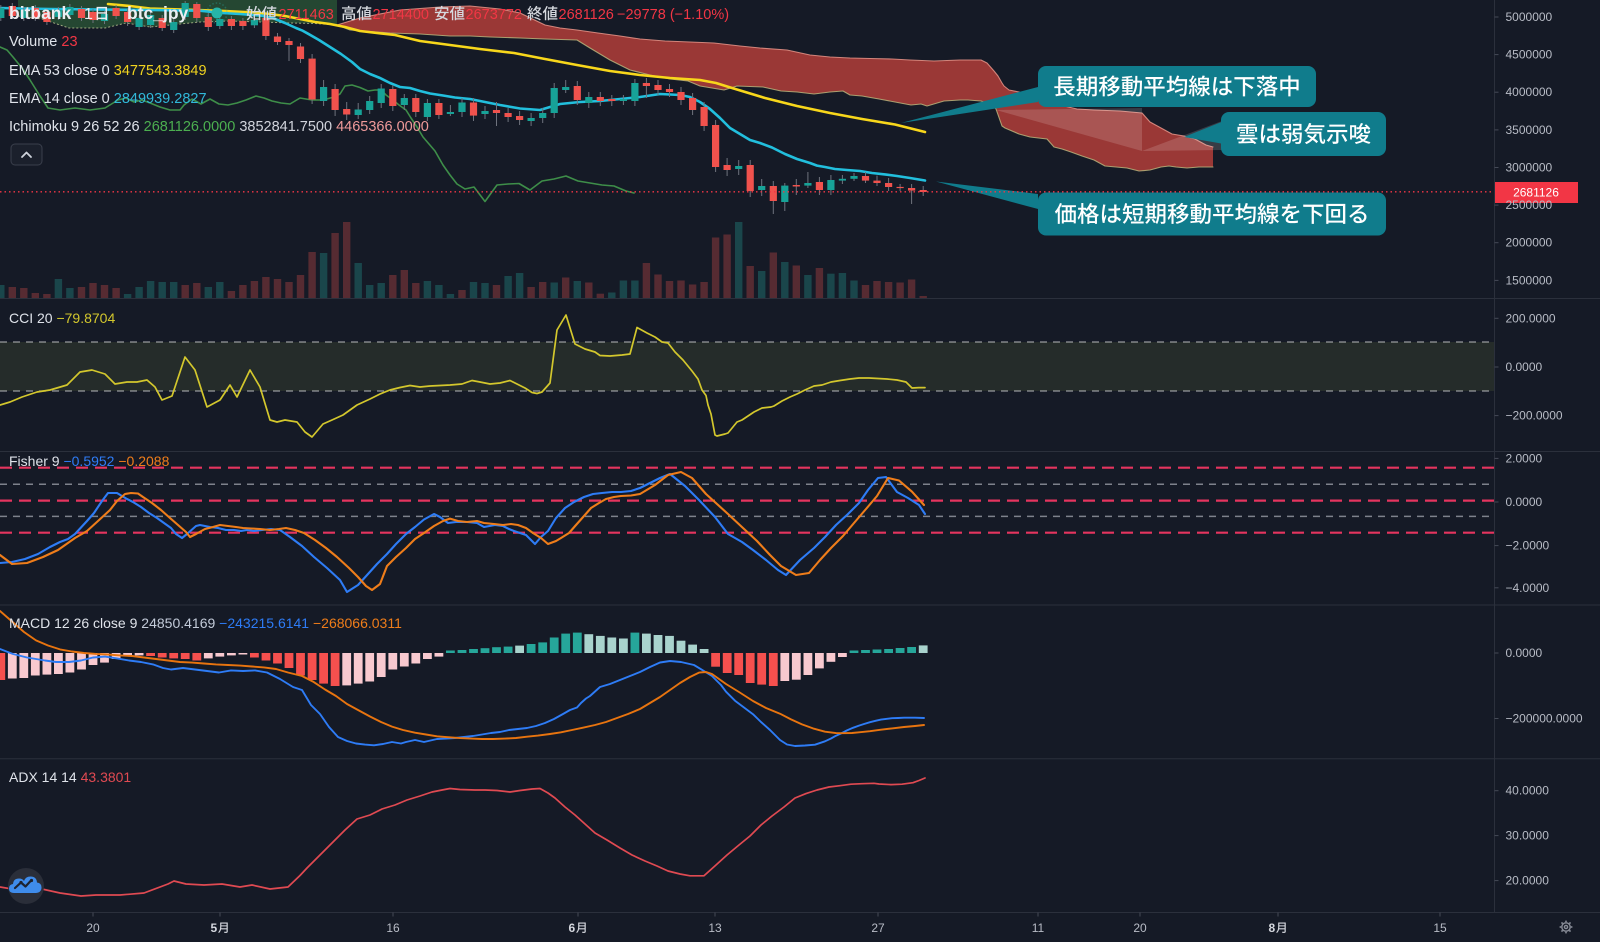  What do you see at coordinates (1531, 318) in the screenshot?
I see `svg-text: 200.0000` at bounding box center [1531, 318].